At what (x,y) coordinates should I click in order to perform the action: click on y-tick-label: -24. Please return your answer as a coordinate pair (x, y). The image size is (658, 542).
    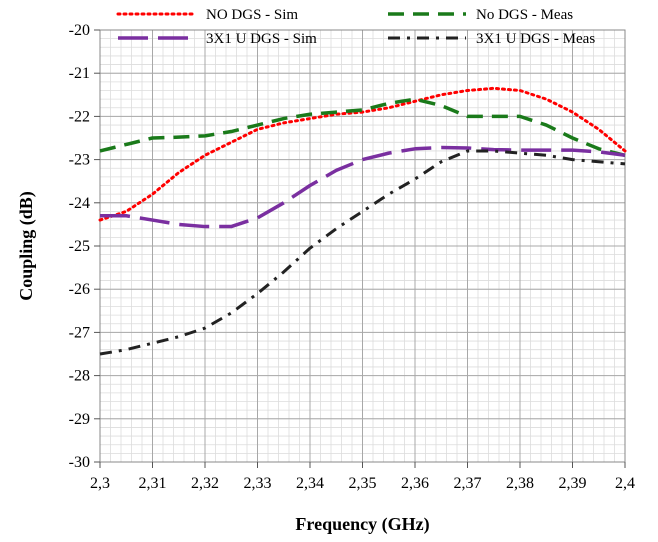
    Looking at the image, I should click on (79, 203).